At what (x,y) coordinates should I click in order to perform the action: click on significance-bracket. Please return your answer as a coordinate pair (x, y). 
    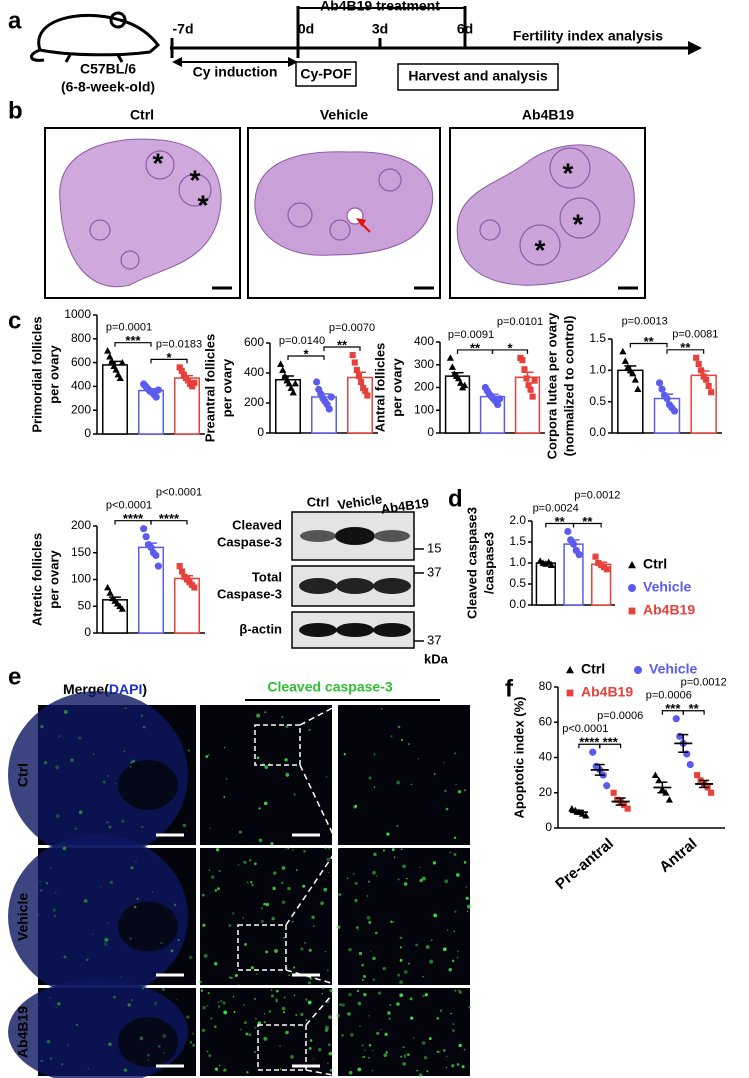
    Looking at the image, I should click on (342, 348).